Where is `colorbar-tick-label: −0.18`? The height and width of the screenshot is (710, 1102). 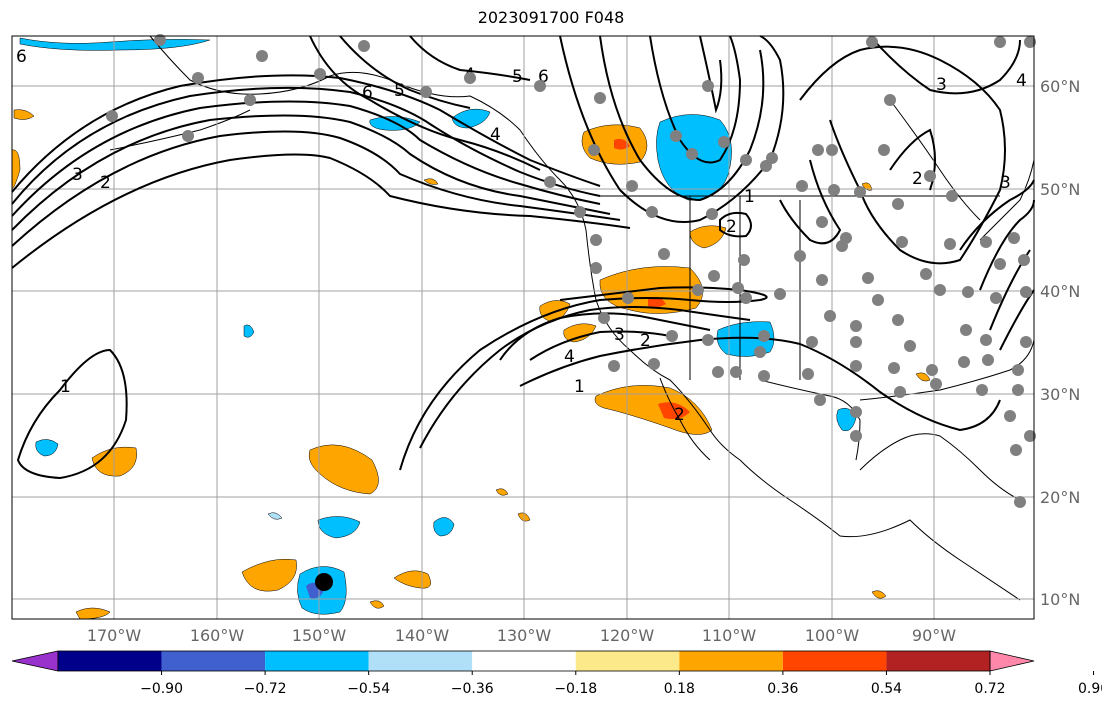 colorbar-tick-label: −0.18 is located at coordinates (575, 689).